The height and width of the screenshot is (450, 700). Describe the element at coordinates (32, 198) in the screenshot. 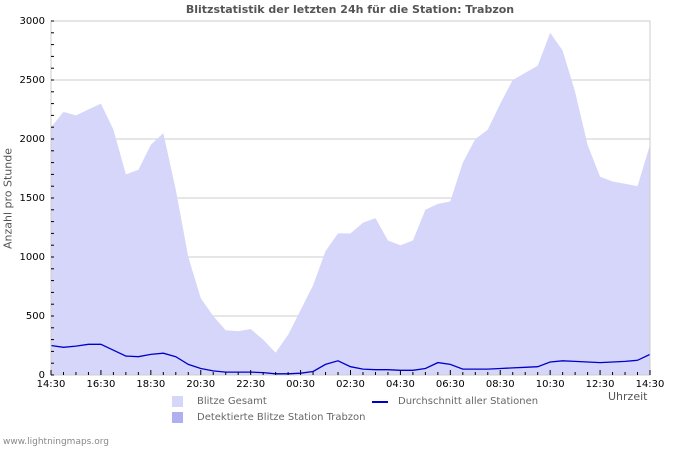

I see `y-tick-label: 1500` at that location.